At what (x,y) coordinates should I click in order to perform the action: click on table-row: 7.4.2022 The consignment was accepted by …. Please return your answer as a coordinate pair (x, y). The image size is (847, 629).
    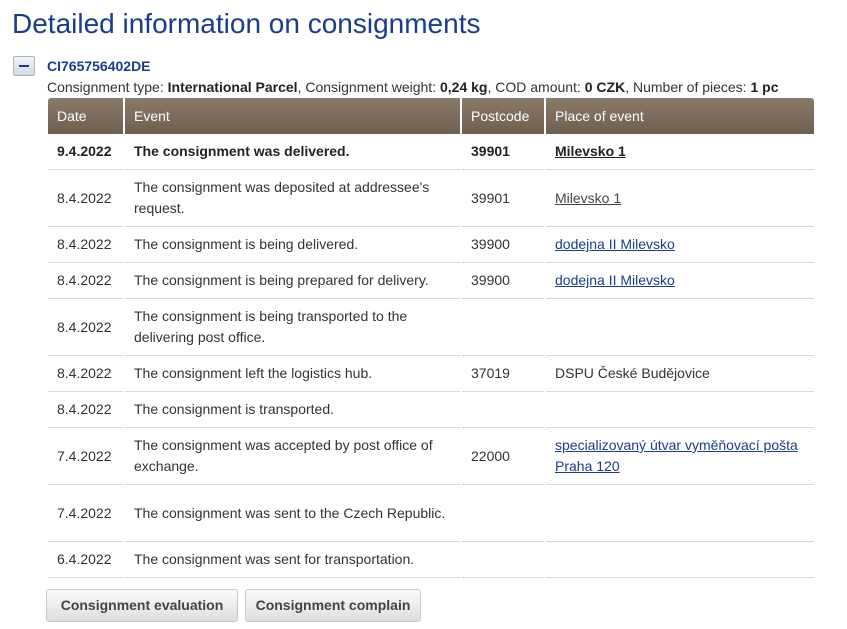
    Looking at the image, I should click on (431, 456).